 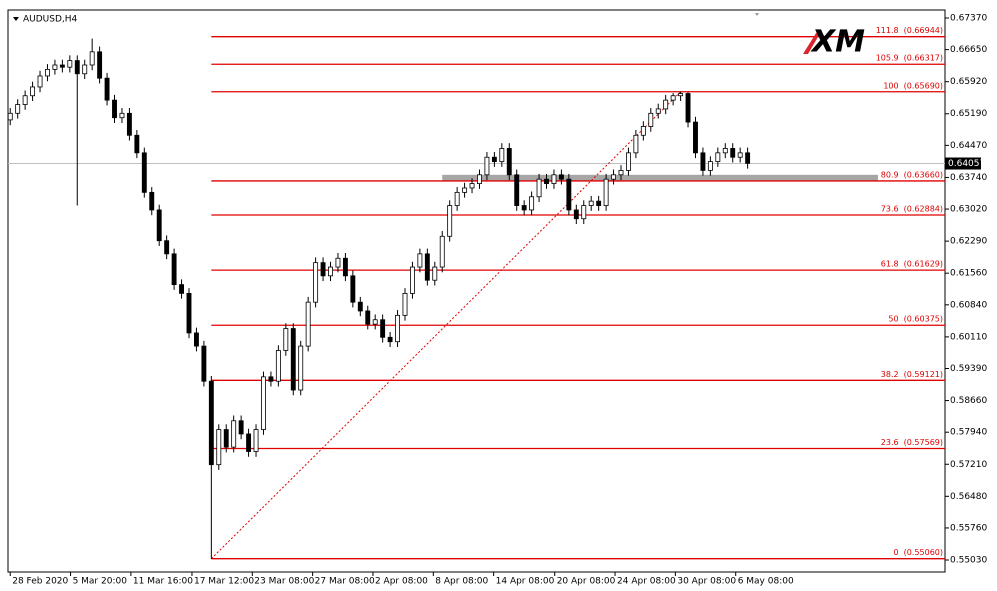 I want to click on y-tick-label: 0.67370, so click(x=968, y=18).